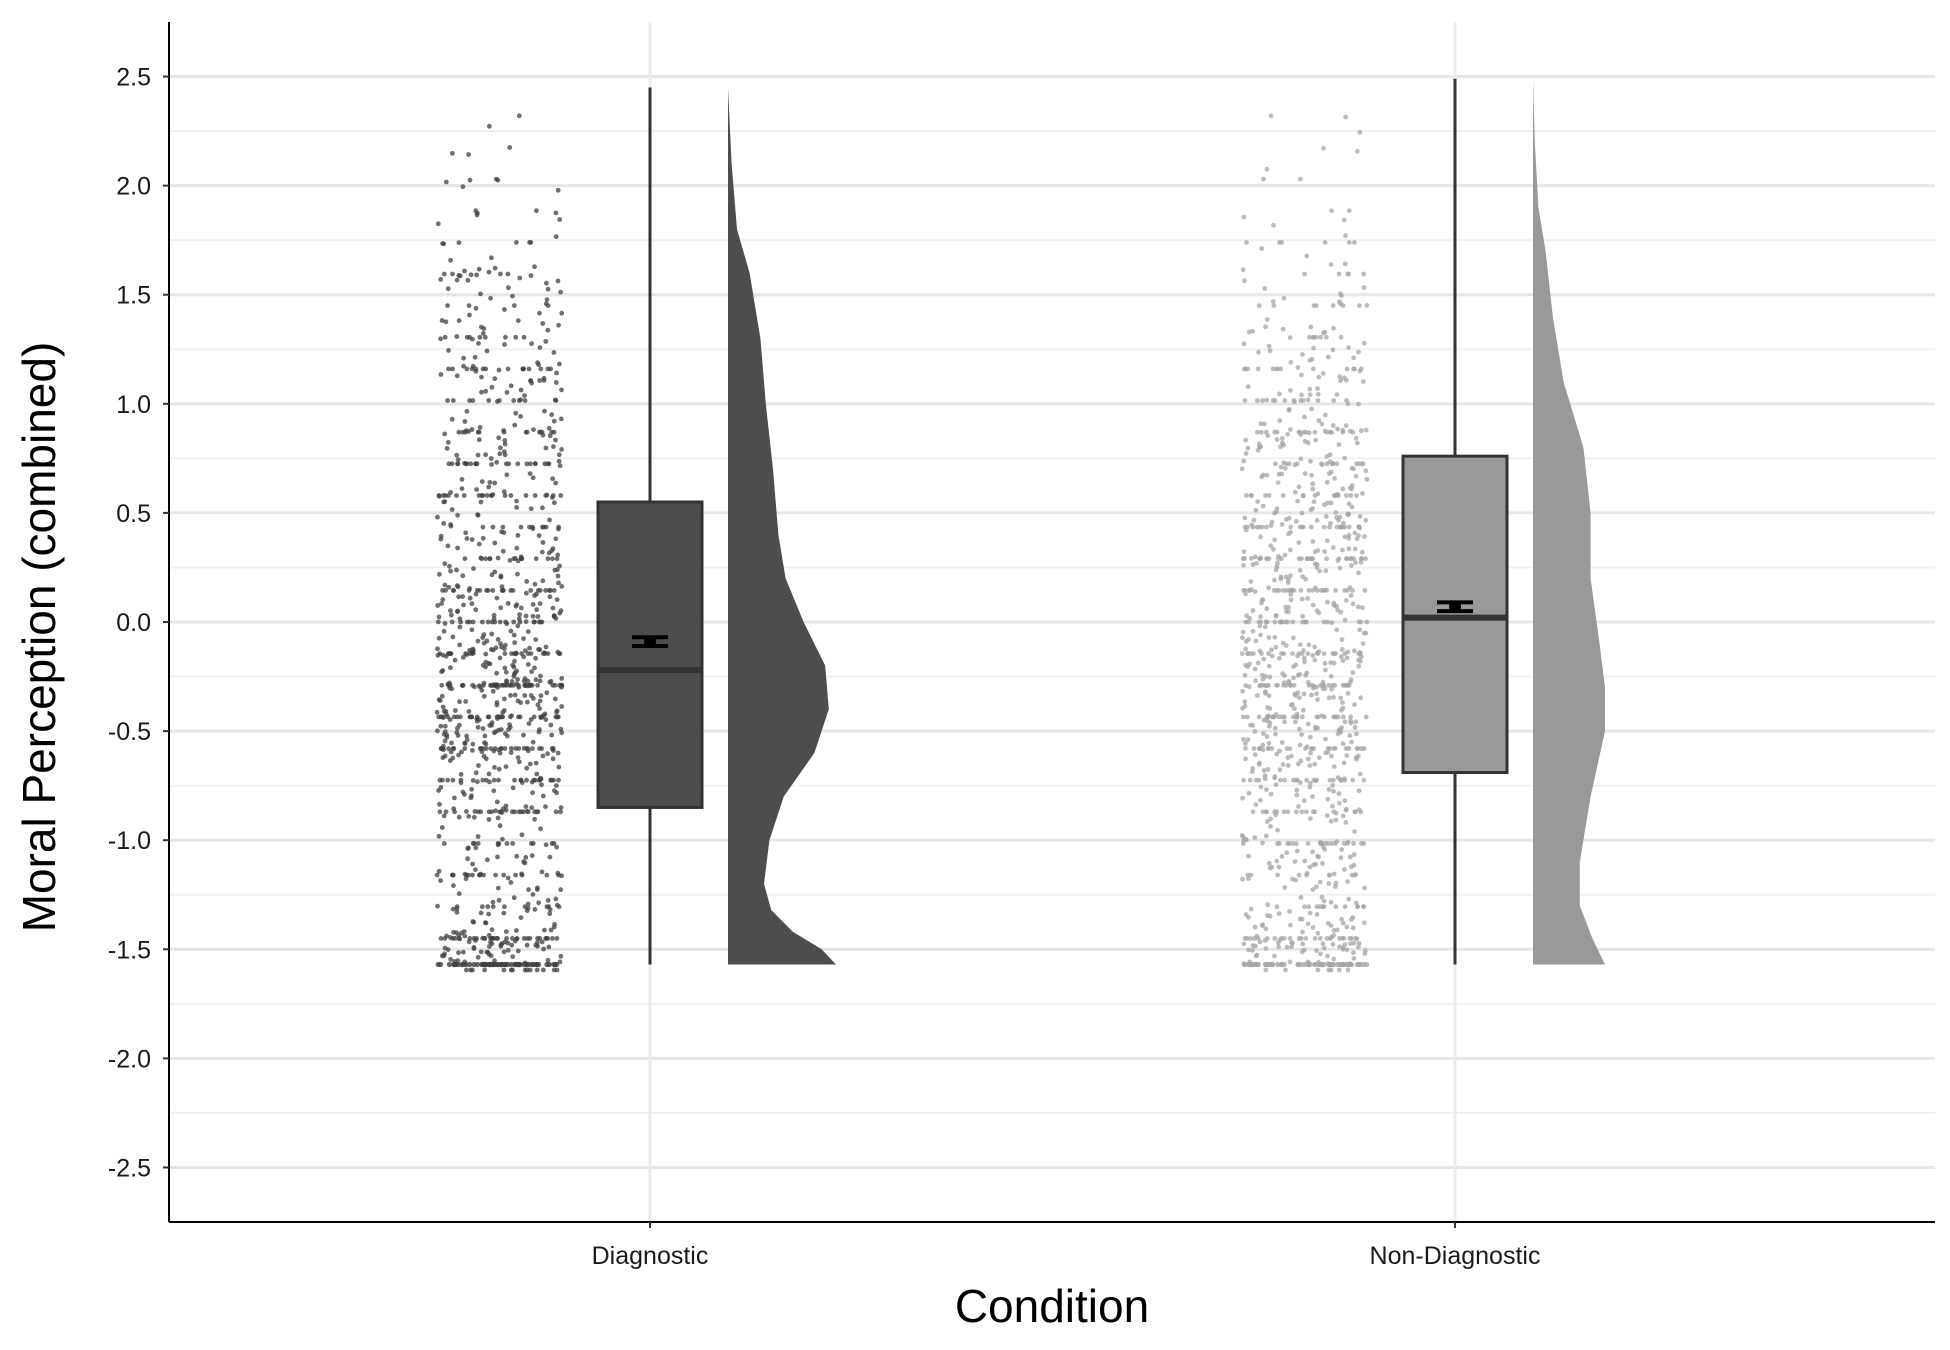 The height and width of the screenshot is (1350, 1950). I want to click on box-iqr, so click(650, 654).